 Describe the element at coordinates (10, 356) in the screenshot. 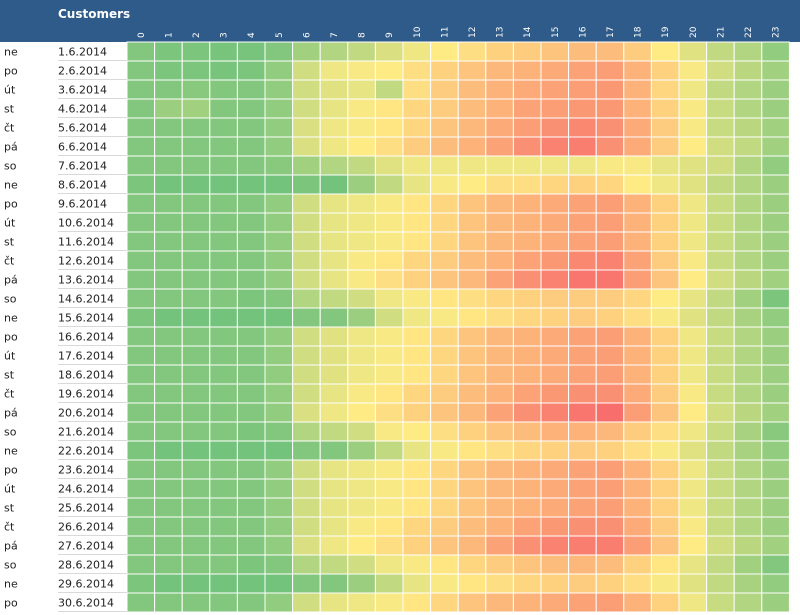

I see `row-day-label: út` at that location.